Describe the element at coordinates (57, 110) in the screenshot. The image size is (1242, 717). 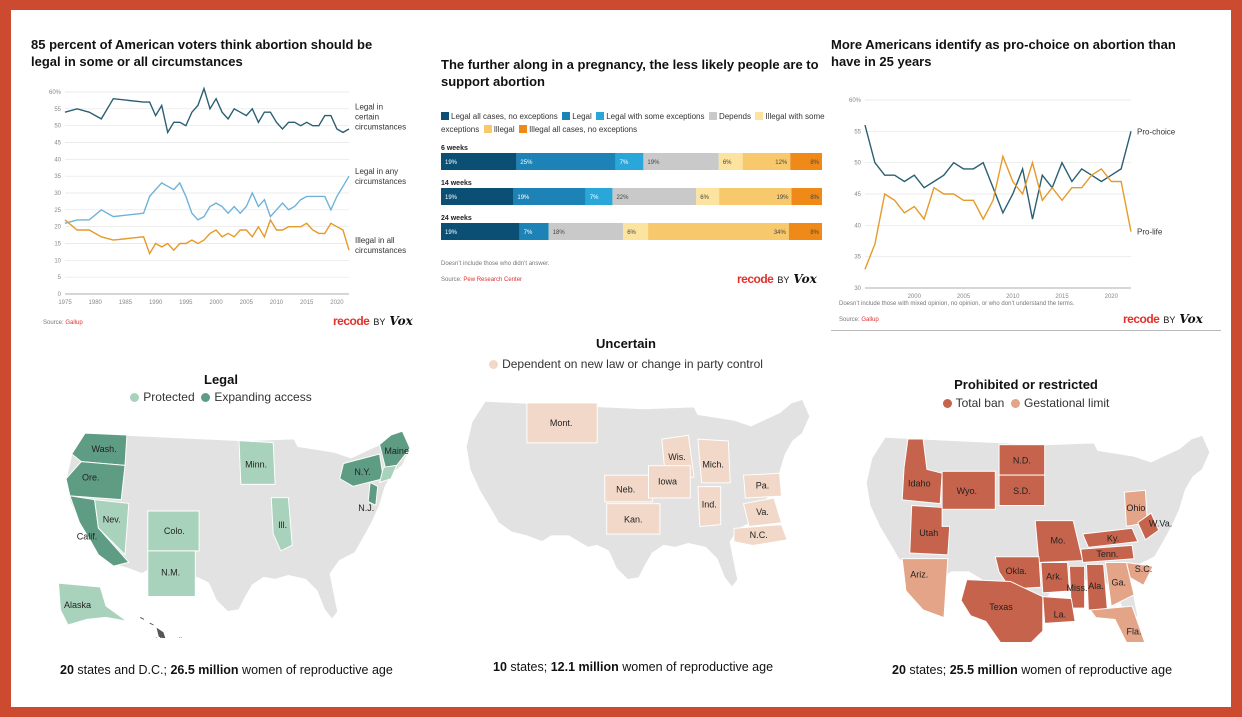
I see `y-tick-label: 55` at that location.